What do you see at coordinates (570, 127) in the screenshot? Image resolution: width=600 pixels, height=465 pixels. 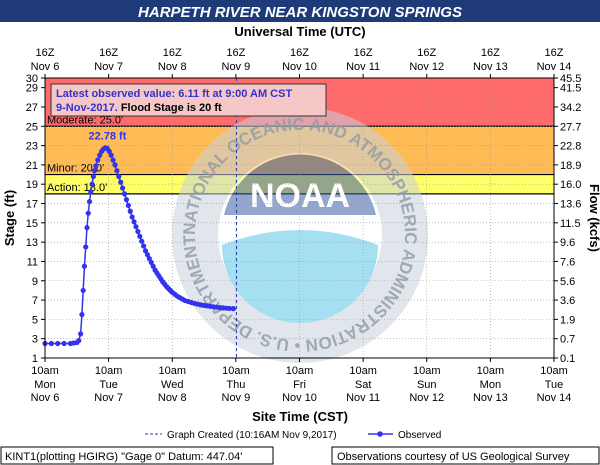 I see `flow-tick-label: 27.7` at bounding box center [570, 127].